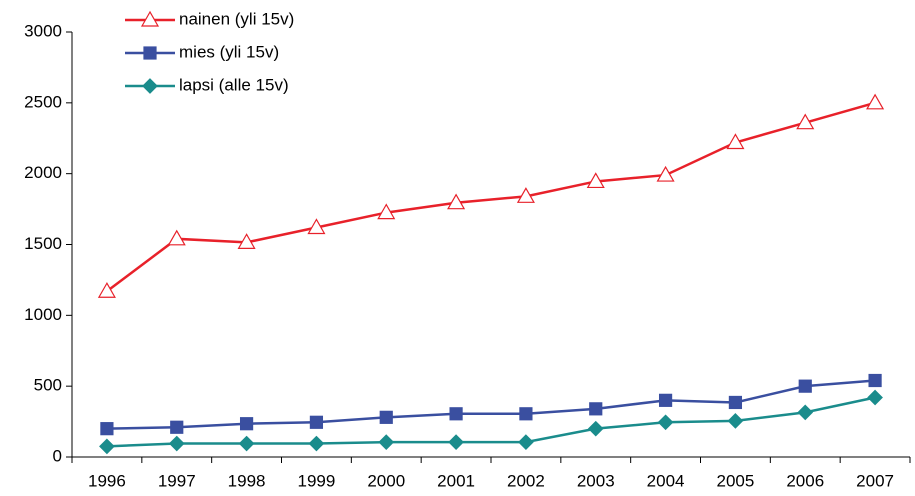  Describe the element at coordinates (48, 385) in the screenshot. I see `y-tick-label: 500` at that location.